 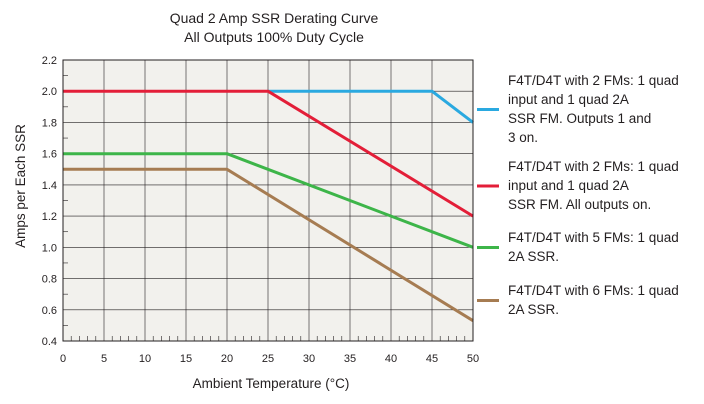 I want to click on y-tick-label-2: 0.8, so click(x=49, y=280).